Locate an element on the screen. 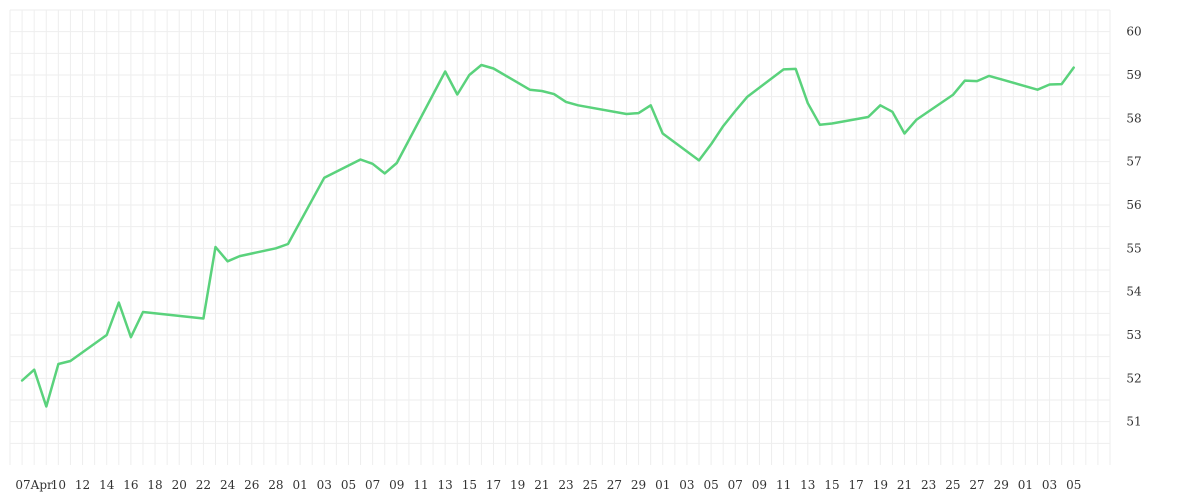 The height and width of the screenshot is (500, 1200). x-tick-label: 16 is located at coordinates (130, 485).